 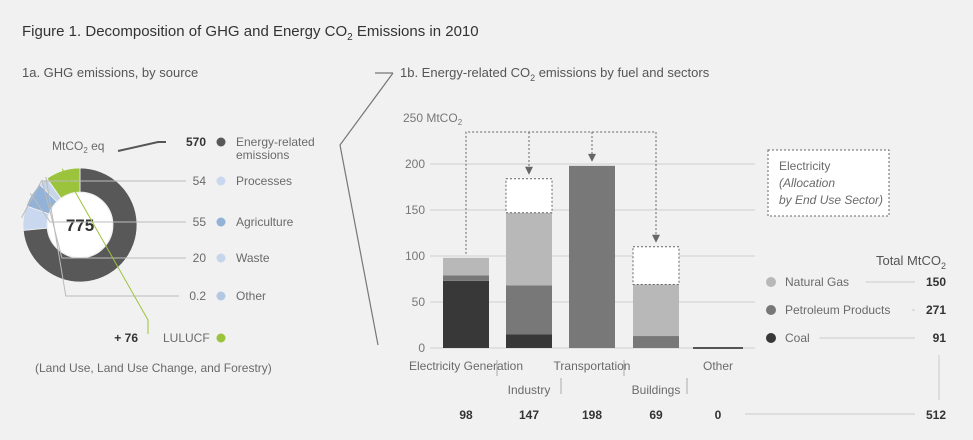 What do you see at coordinates (529, 310) in the screenshot?
I see `bar-industry-petroleum-products` at bounding box center [529, 310].